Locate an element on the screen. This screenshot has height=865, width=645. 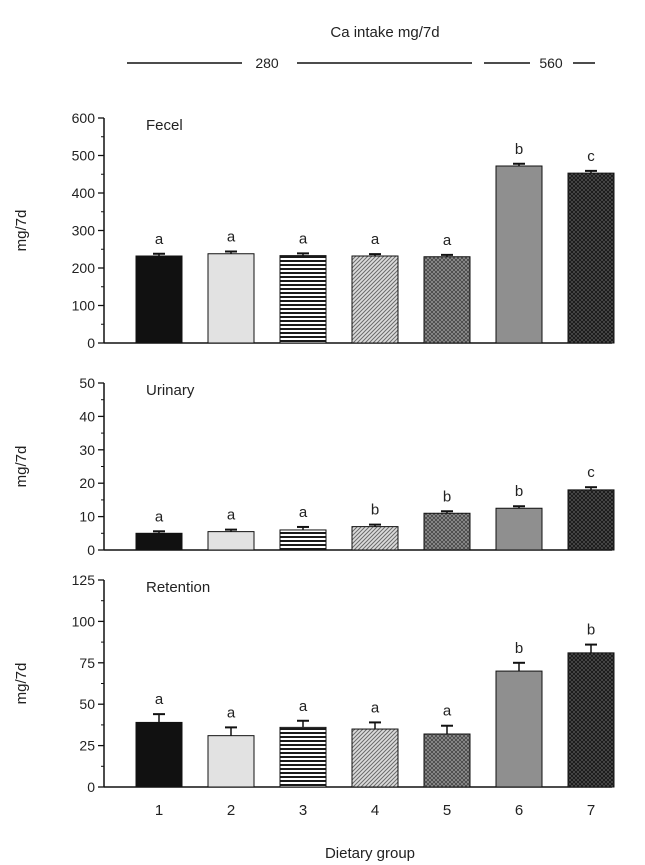
panel-2-y-tick-label: 40 is located at coordinates (87, 416).